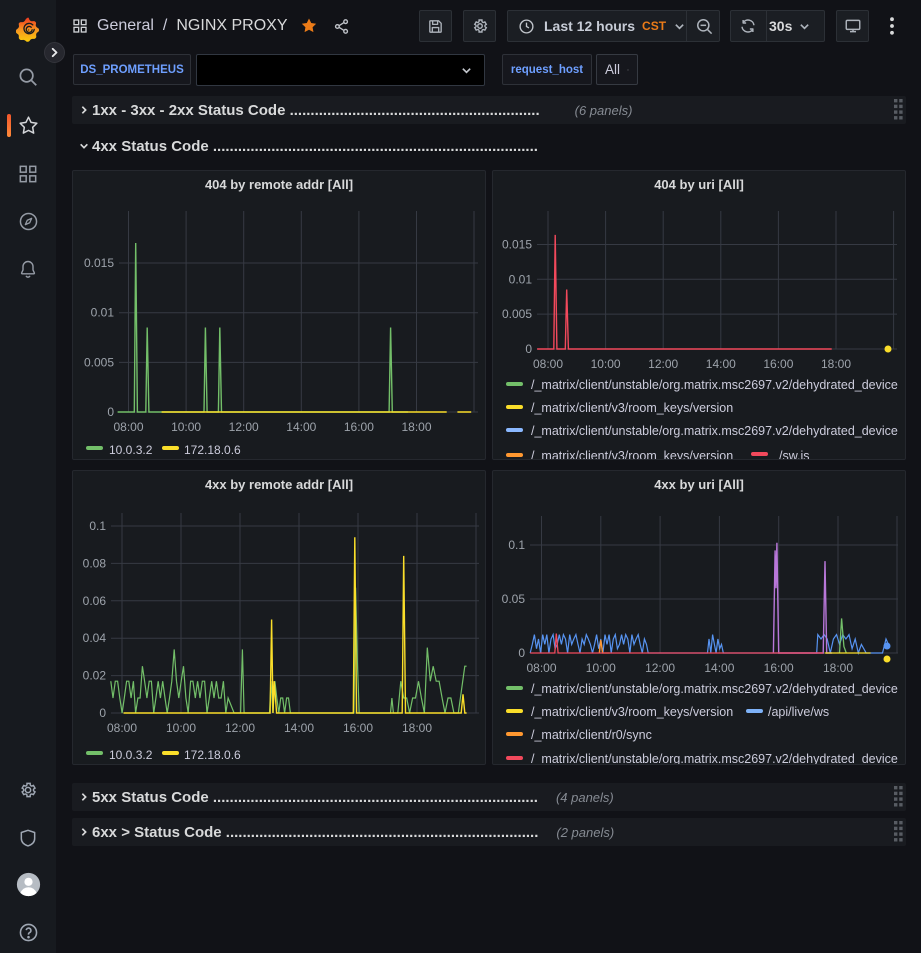  I want to click on svg-text: 0.06, so click(95, 601).